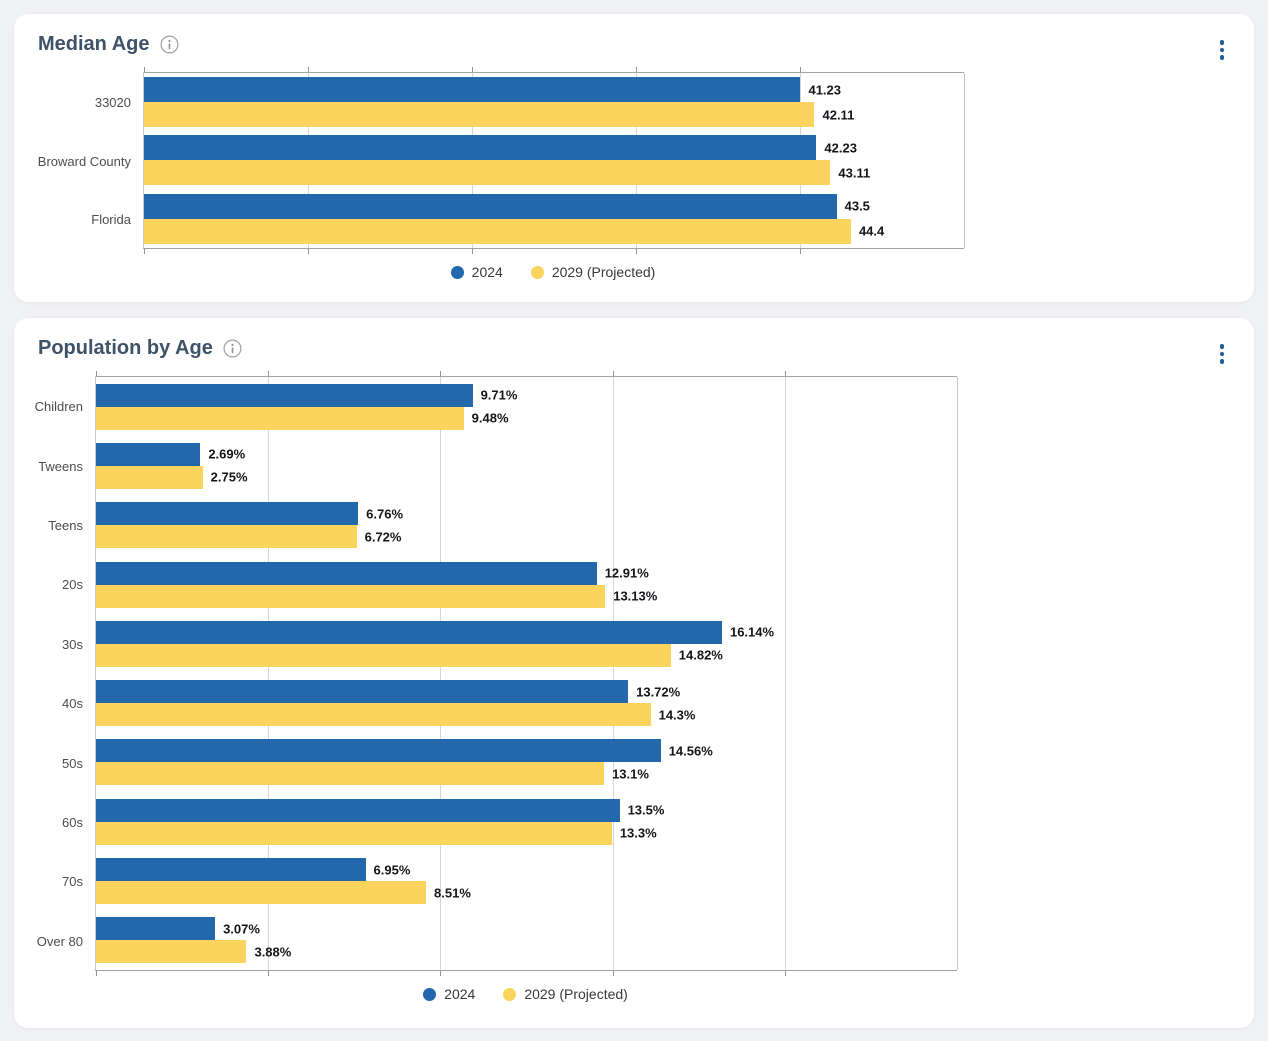 This screenshot has height=1041, width=1268. Describe the element at coordinates (526, 632) in the screenshot. I see `bar-2024: 16.14%` at that location.